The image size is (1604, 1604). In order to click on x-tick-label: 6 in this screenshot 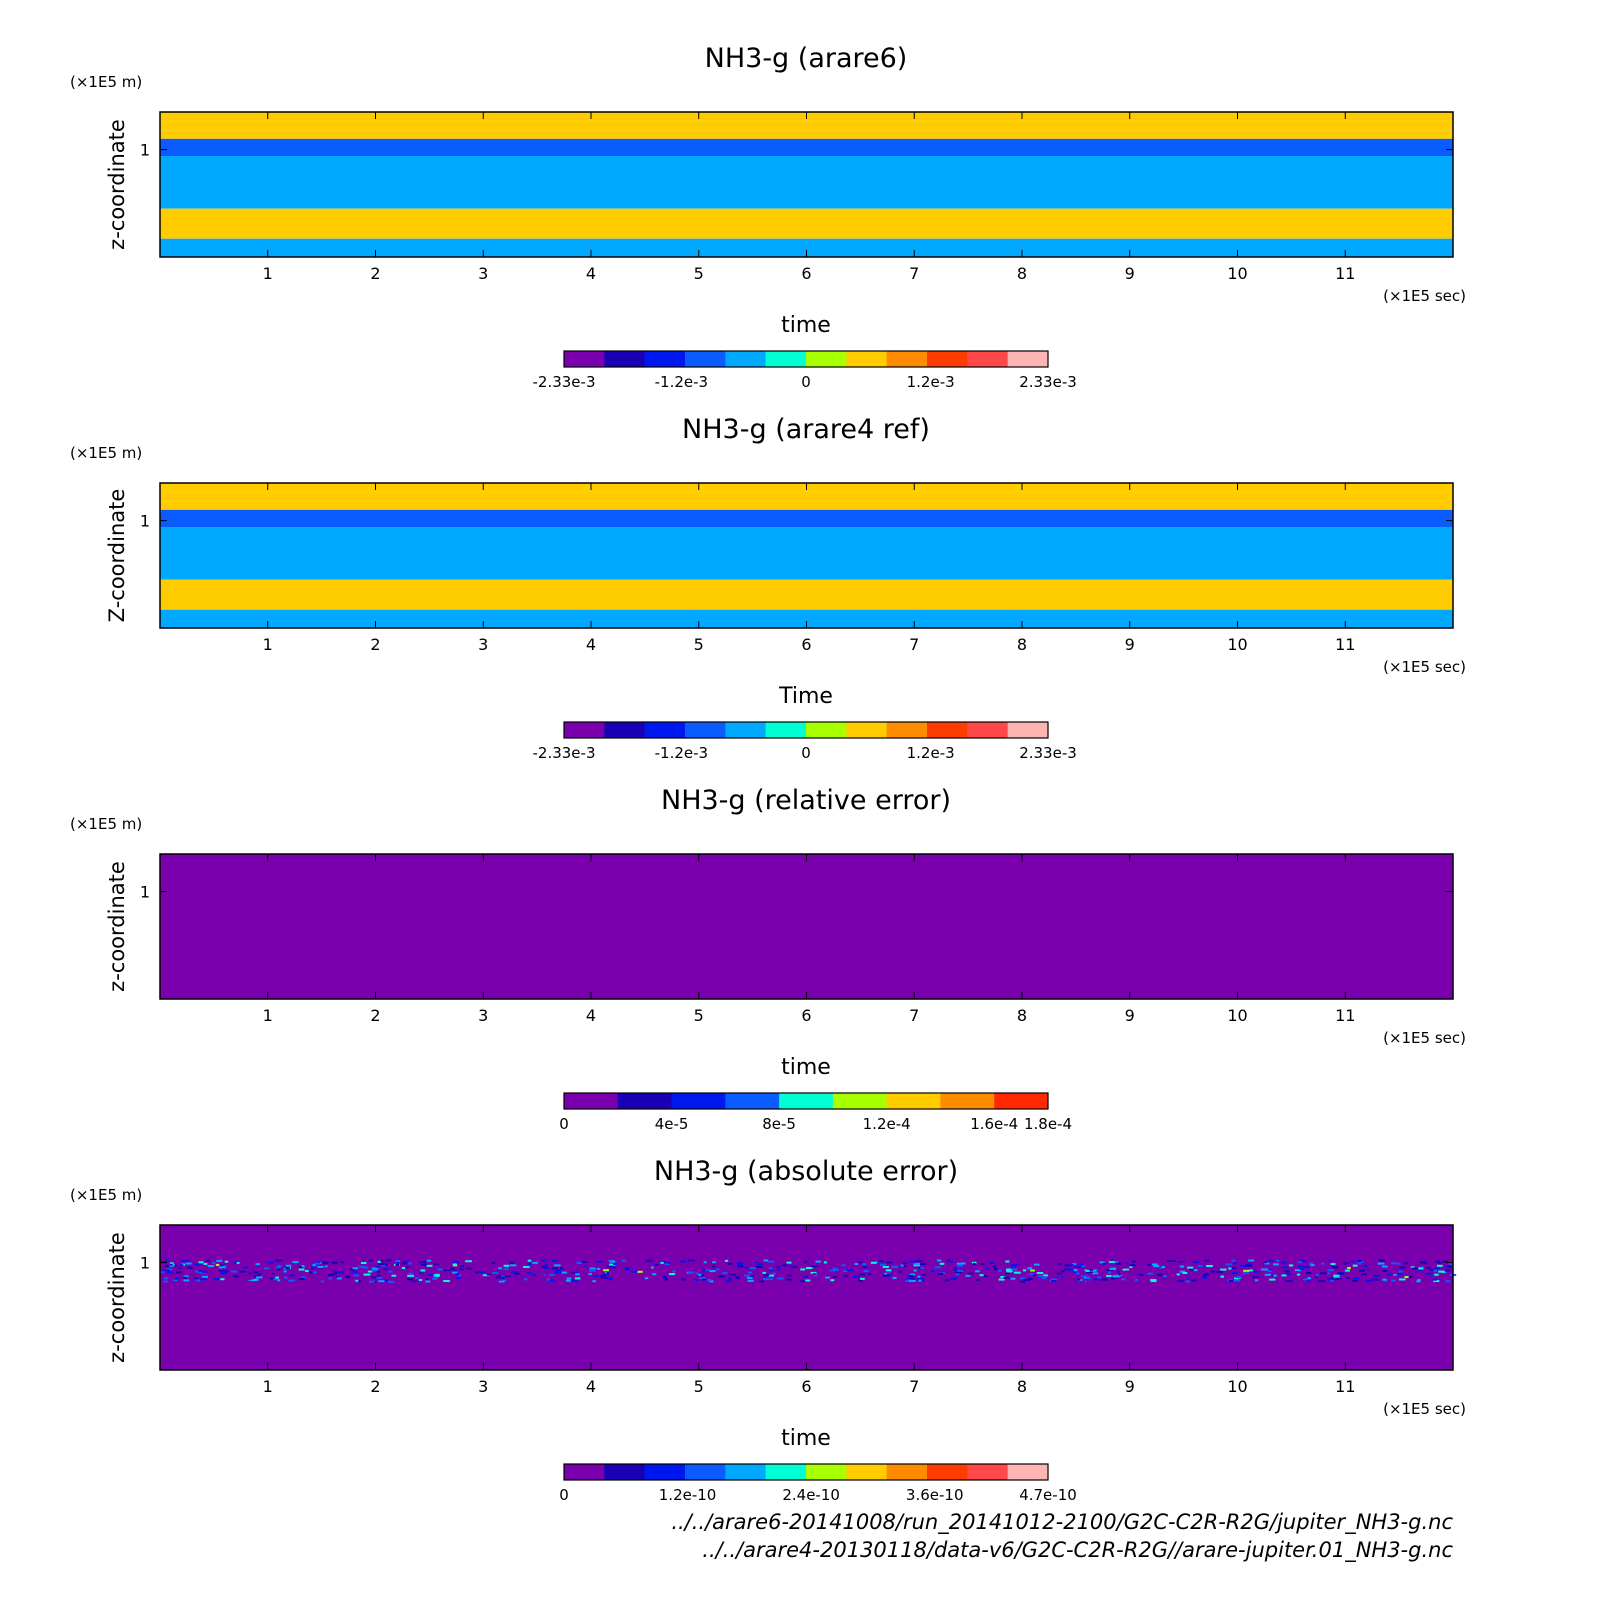, I will do `click(806, 1386)`.